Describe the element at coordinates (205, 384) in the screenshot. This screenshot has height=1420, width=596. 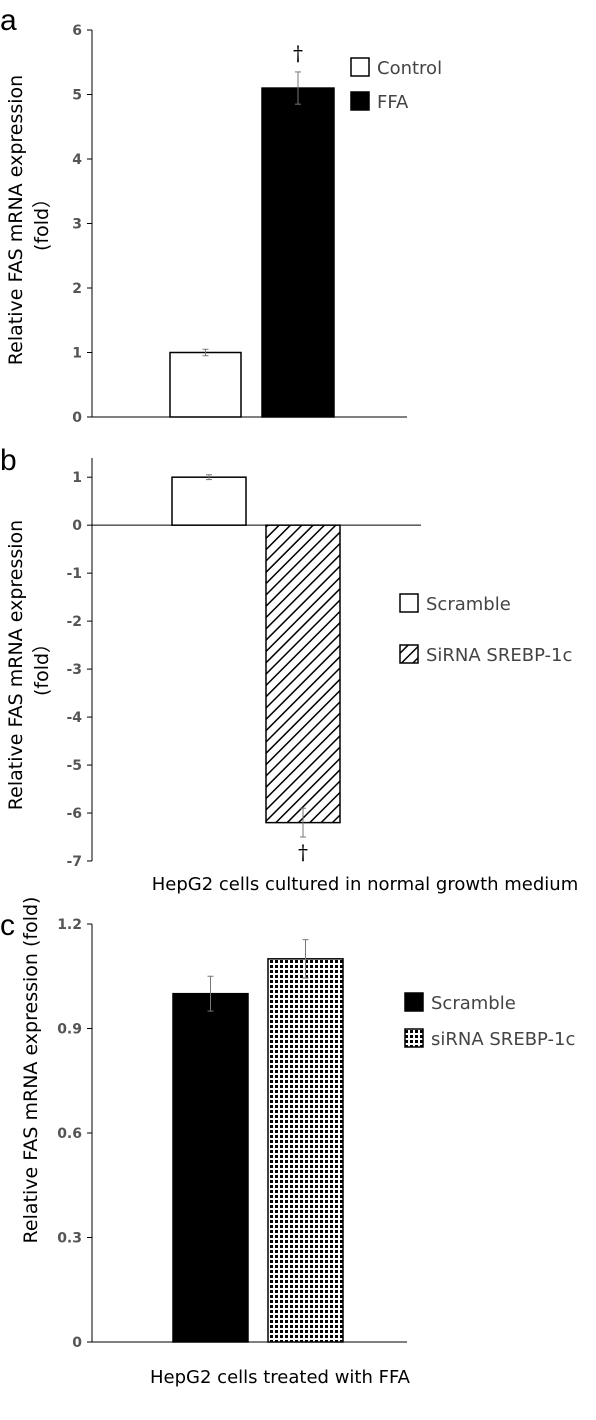
I see `bar-control` at that location.